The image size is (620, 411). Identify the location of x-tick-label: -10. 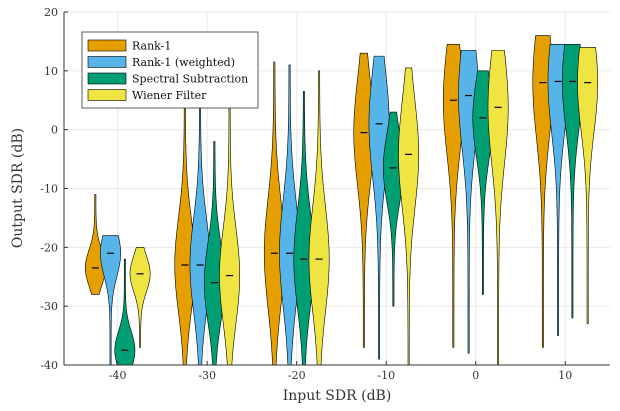
(386, 375).